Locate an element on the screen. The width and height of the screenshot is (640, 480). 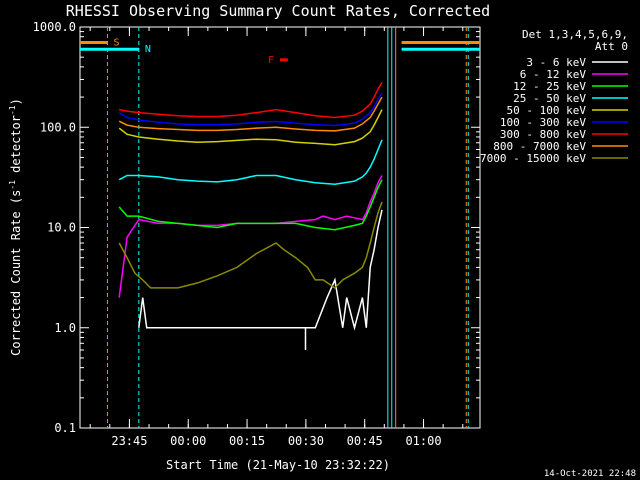
legend-label: 300 - 800 keV is located at coordinates (543, 134).